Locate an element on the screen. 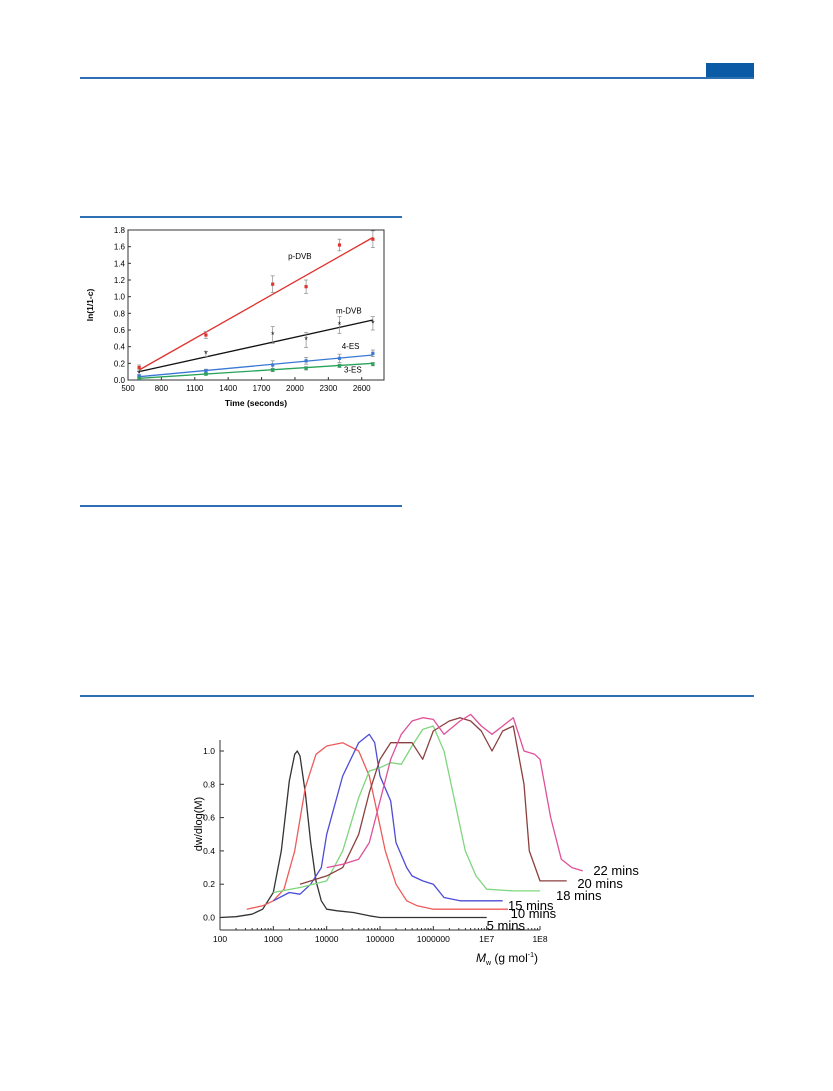 The image size is (833, 1091). figure1-bottom-rule is located at coordinates (241, 506).